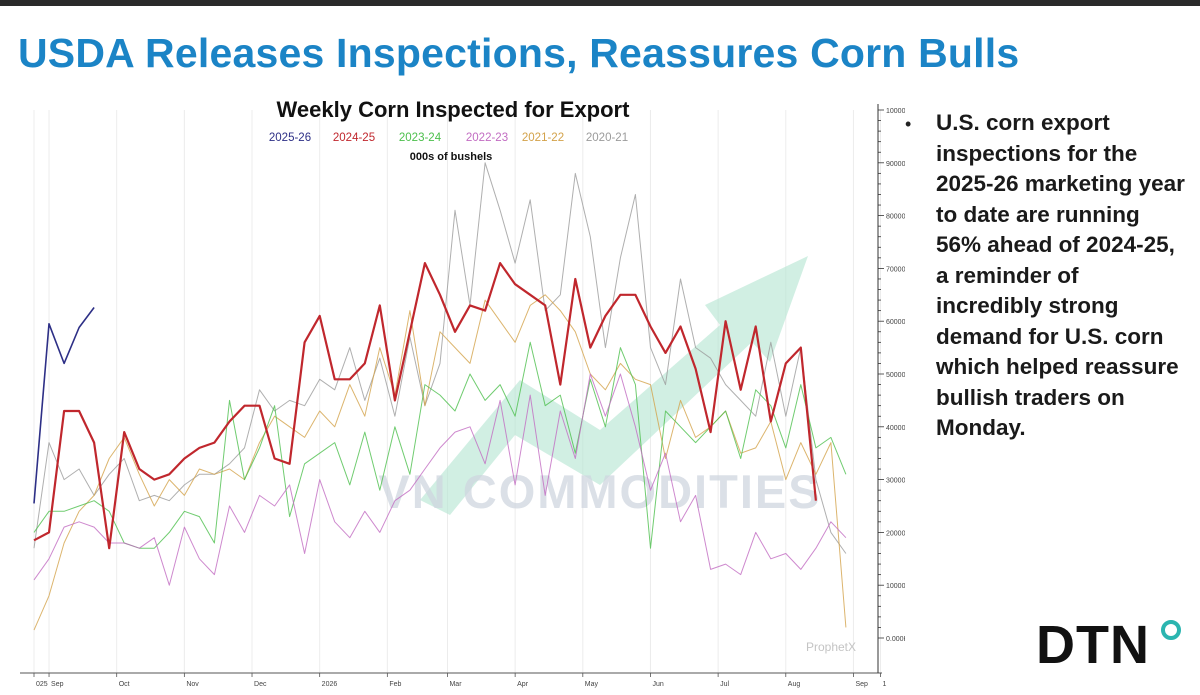  Describe the element at coordinates (895, 217) in the screenshot. I see `y-tick-label: 80000` at that location.